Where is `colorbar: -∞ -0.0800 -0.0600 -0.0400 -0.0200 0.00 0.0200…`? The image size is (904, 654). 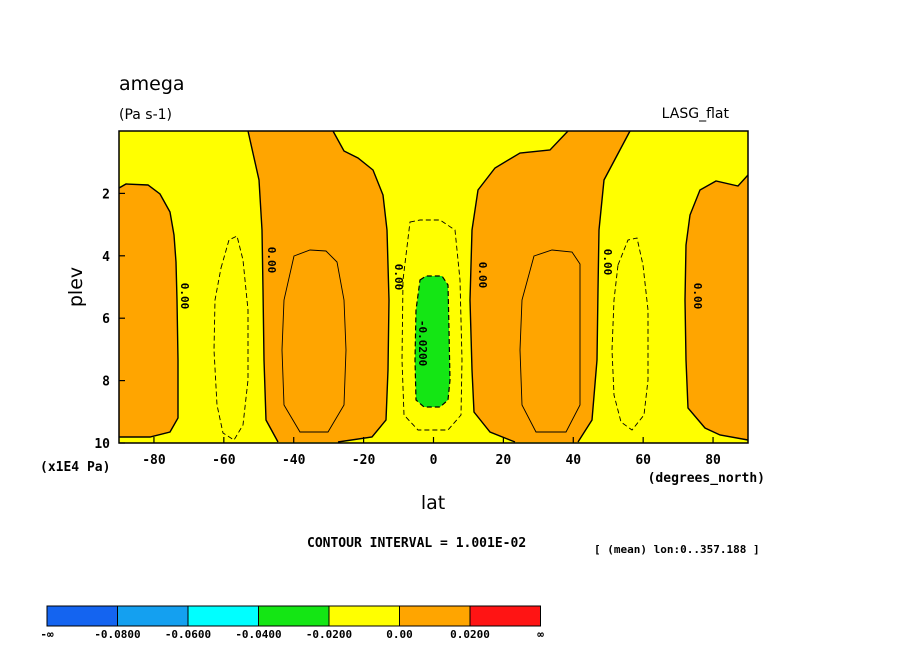 colorbar: -∞ -0.0800 -0.0600 -0.0400 -0.0200 0.00 0.0200… is located at coordinates (292, 623).